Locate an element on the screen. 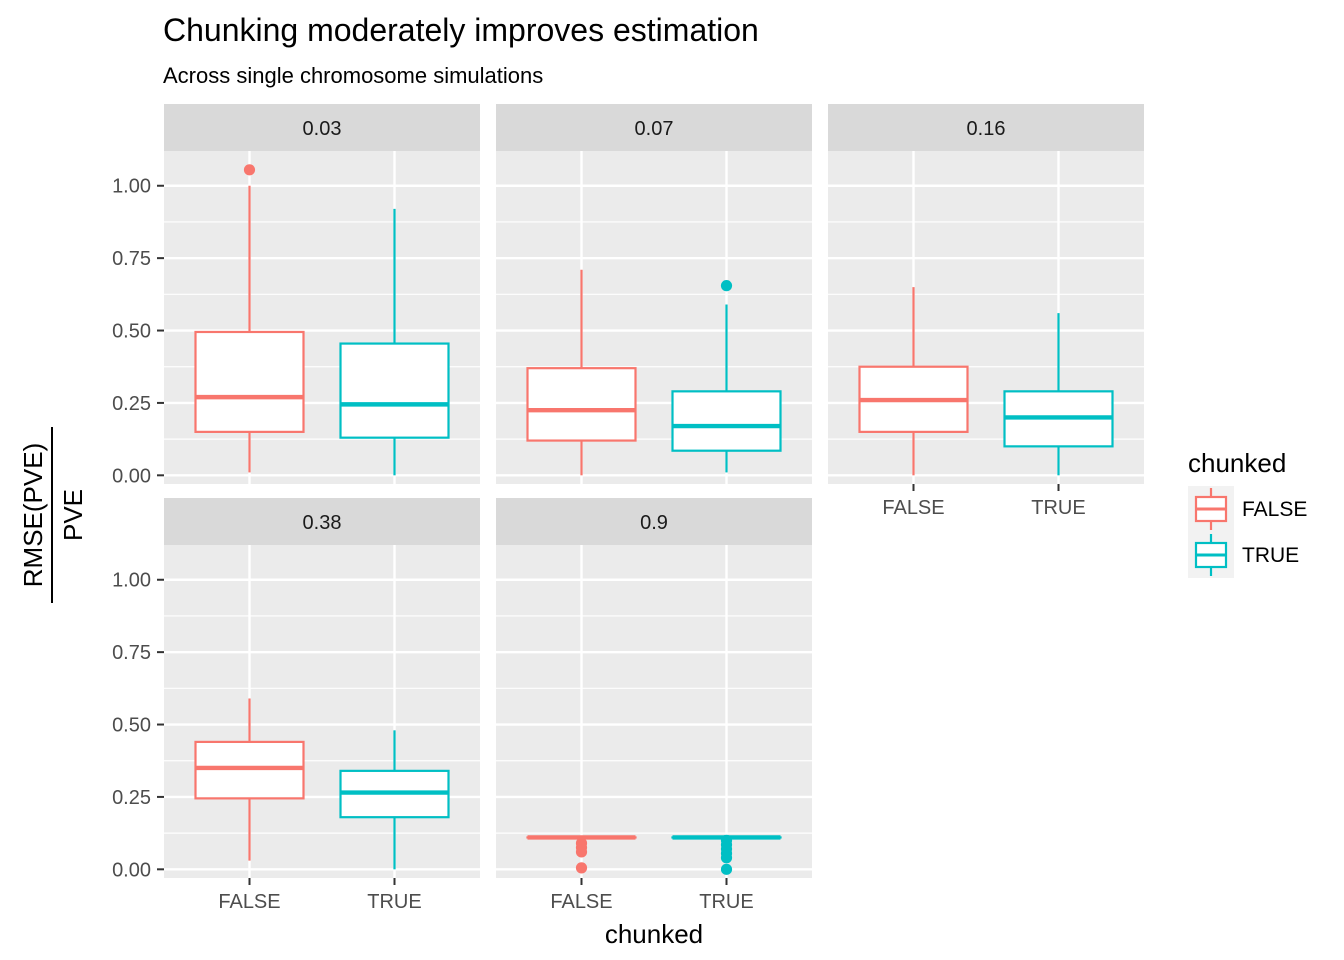  legend-entry-true: TRUE is located at coordinates (1243, 555).